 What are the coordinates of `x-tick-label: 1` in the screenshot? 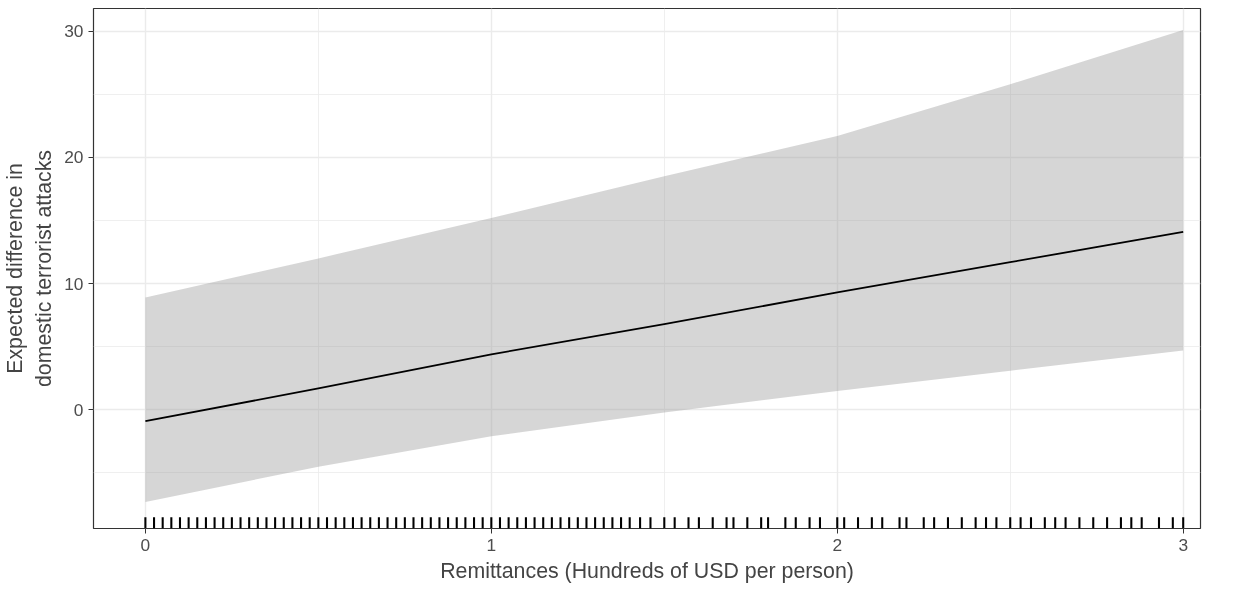 It's located at (491, 544).